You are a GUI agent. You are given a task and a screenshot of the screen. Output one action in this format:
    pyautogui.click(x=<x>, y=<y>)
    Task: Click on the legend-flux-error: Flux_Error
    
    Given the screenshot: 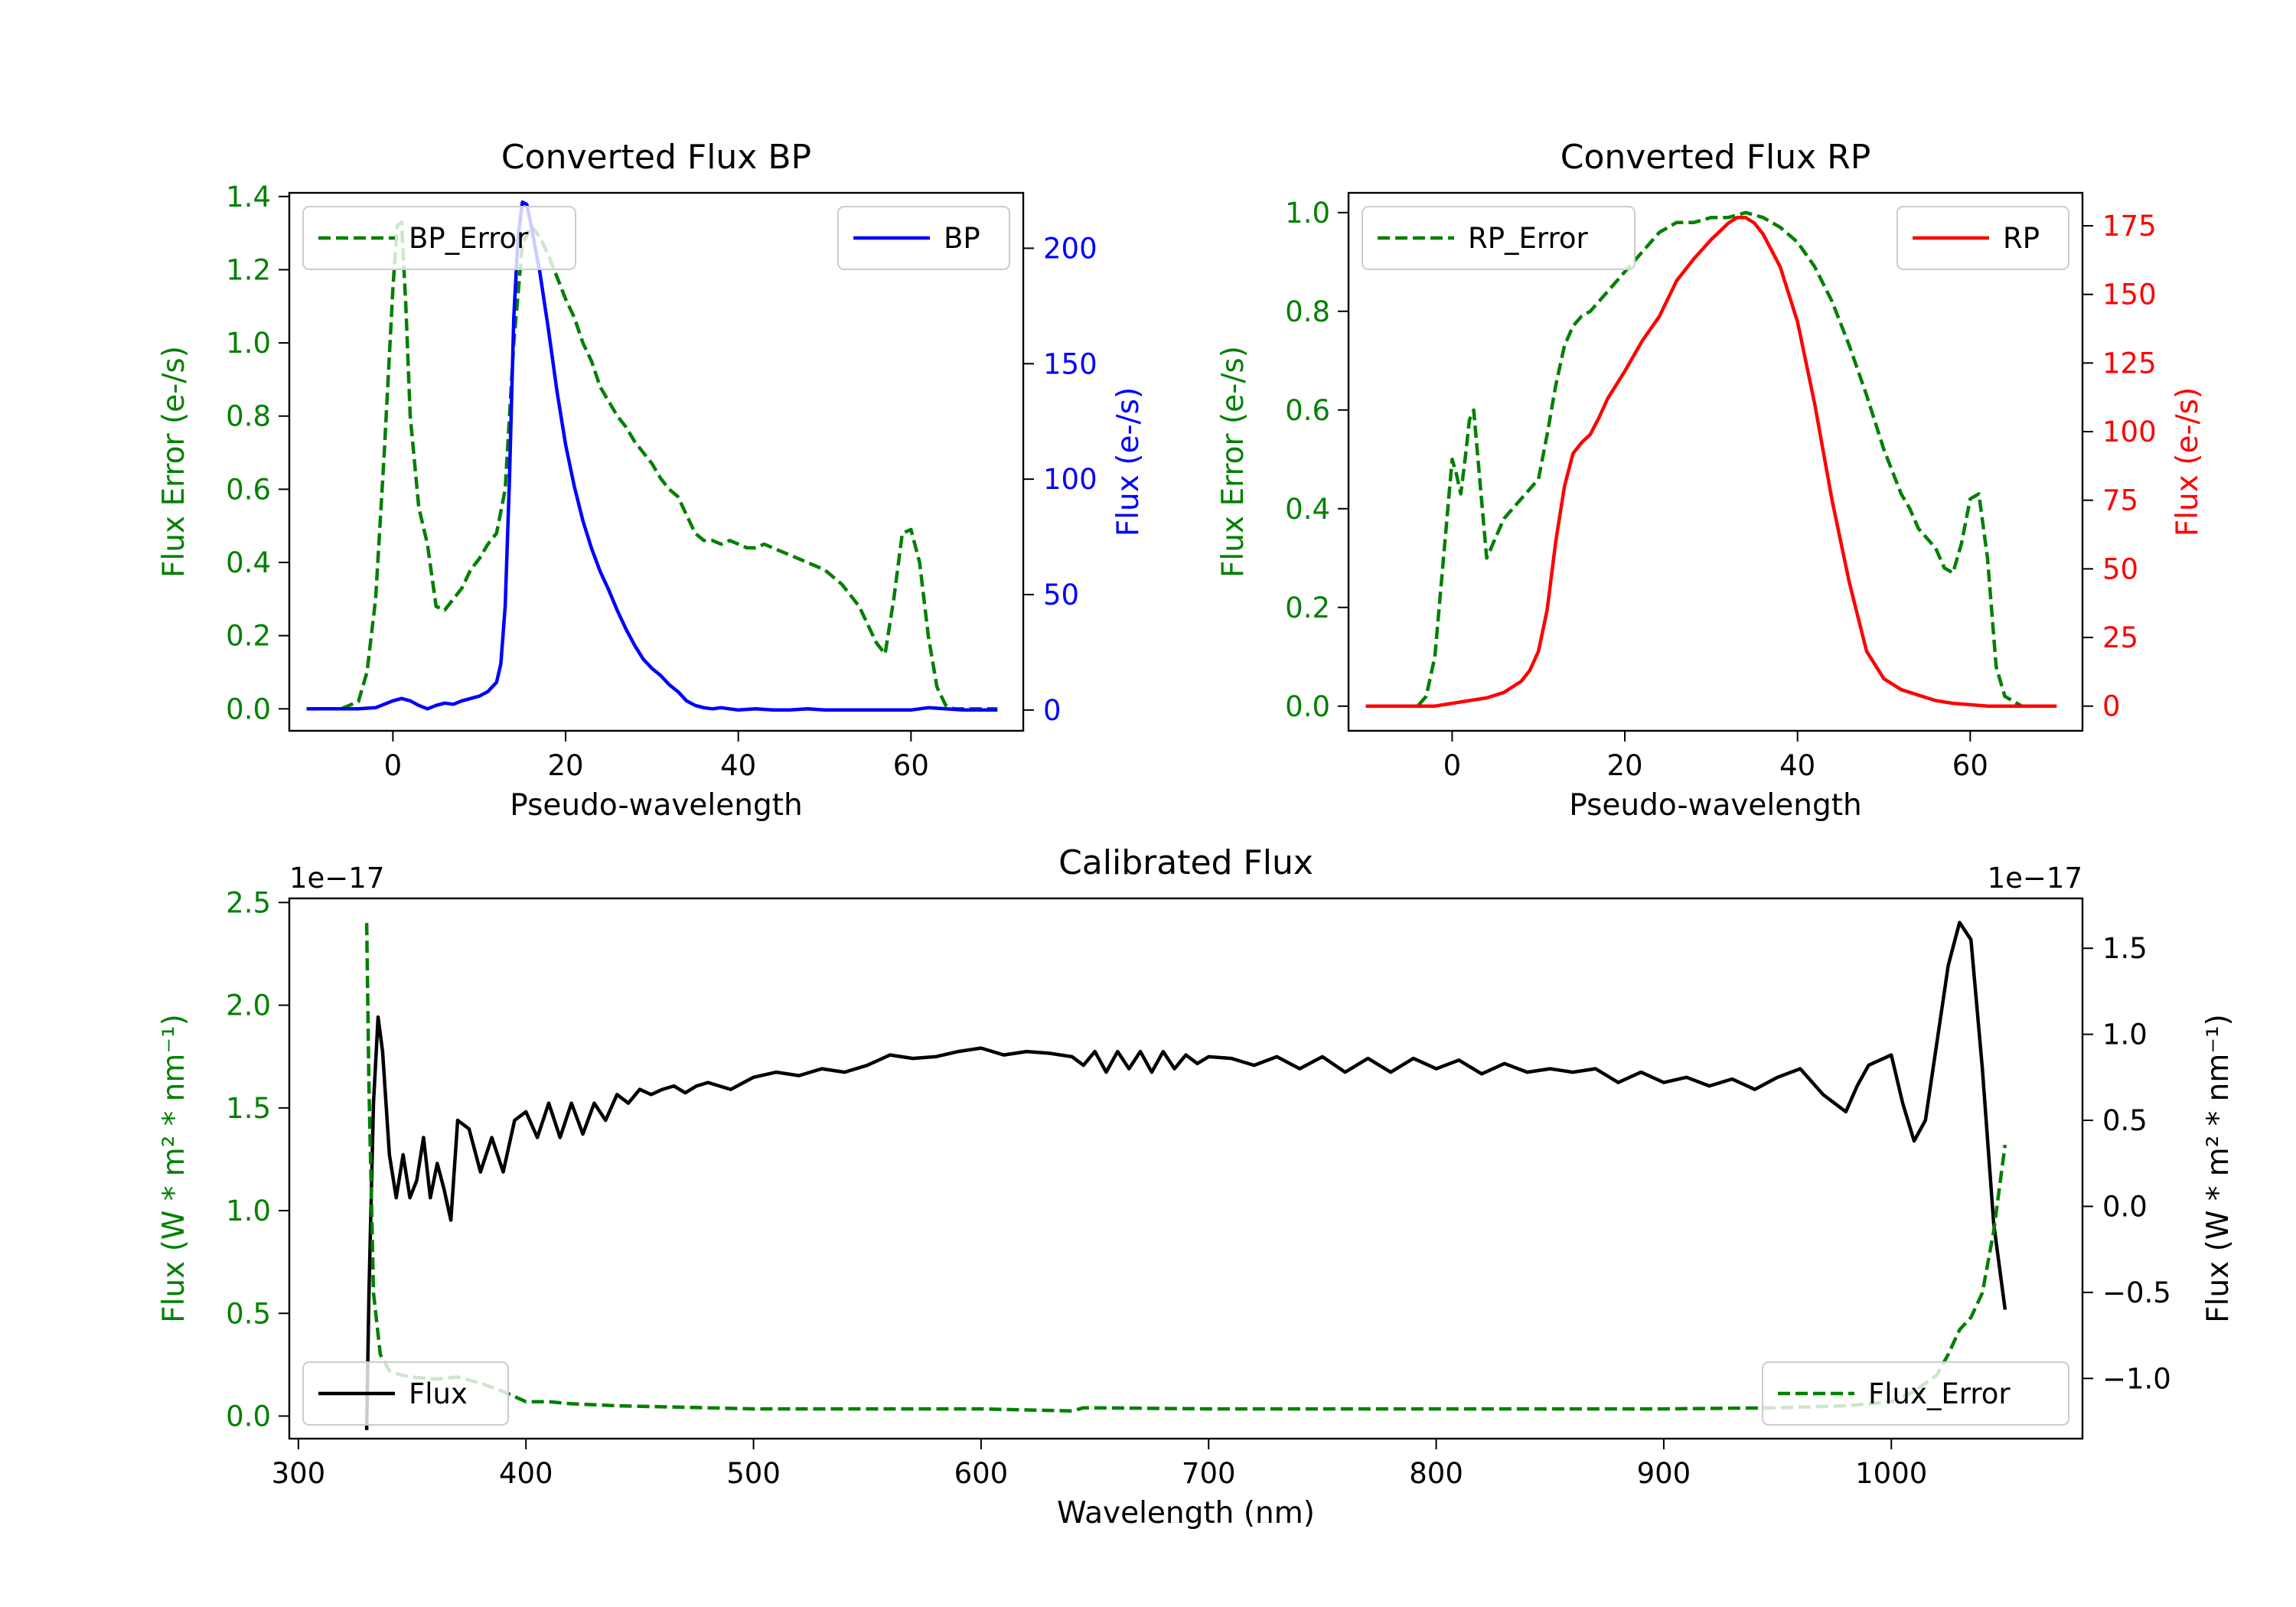 What is the action you would take?
    pyautogui.click(x=1915, y=1393)
    